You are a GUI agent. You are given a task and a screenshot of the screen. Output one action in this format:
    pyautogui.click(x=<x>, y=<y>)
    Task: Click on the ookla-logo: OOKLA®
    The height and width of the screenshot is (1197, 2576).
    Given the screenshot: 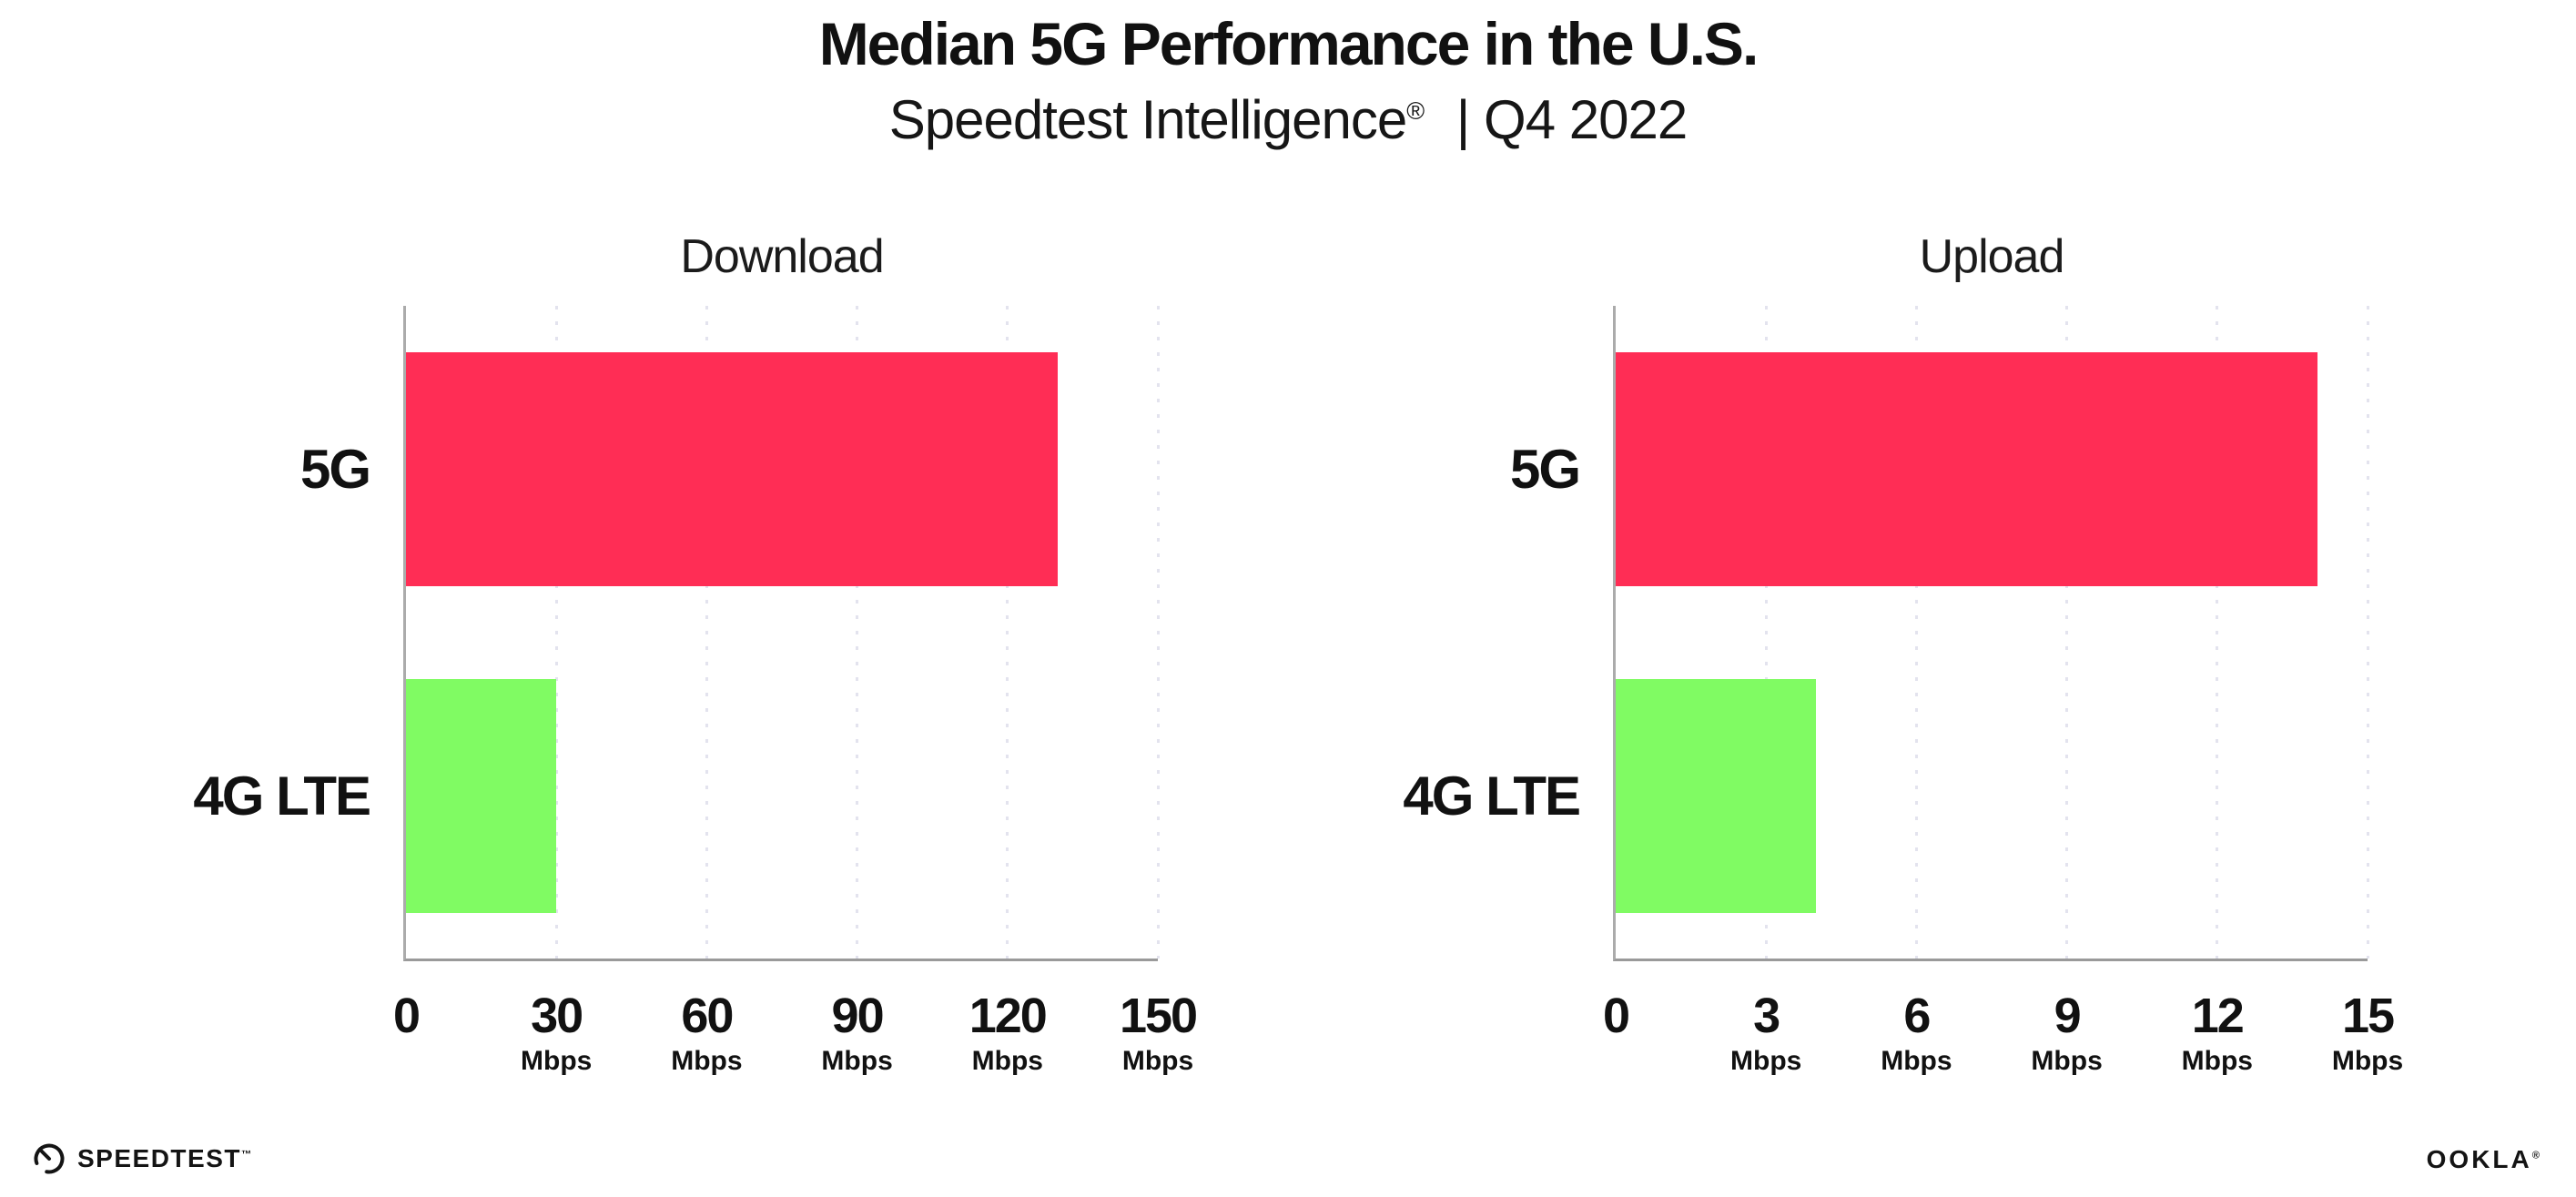 What is the action you would take?
    pyautogui.click(x=2484, y=1159)
    